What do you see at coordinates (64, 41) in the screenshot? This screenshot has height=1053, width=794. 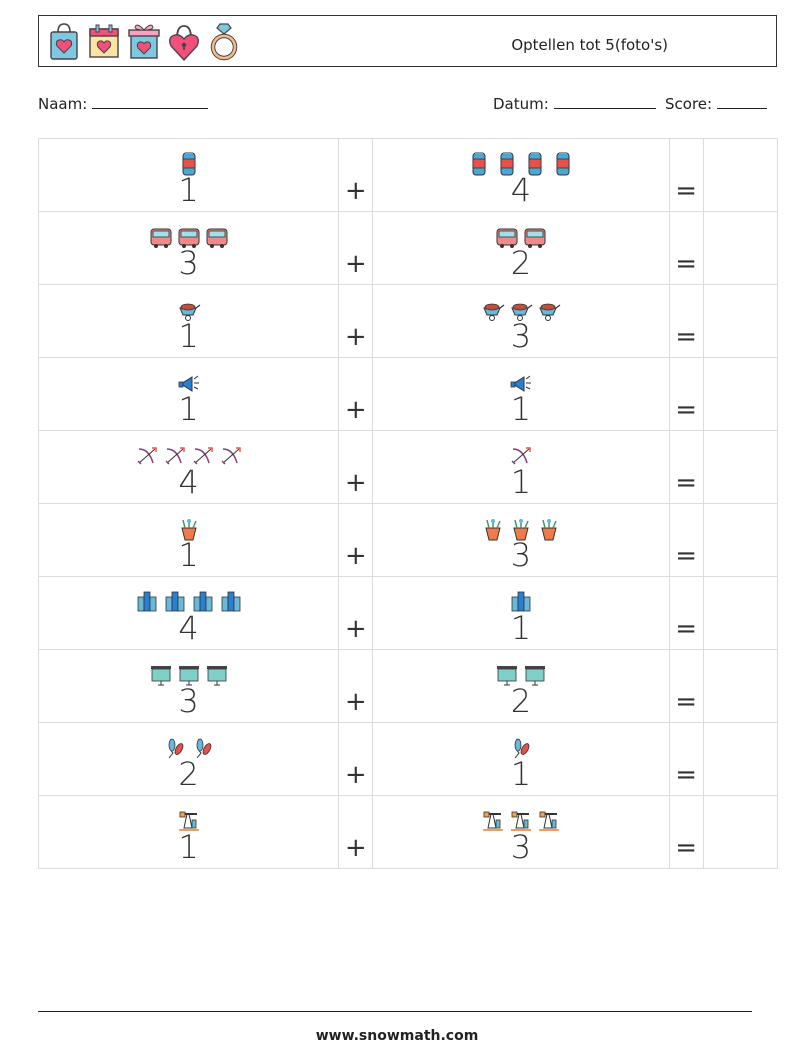 I see `shopping-bag-heart-icon` at bounding box center [64, 41].